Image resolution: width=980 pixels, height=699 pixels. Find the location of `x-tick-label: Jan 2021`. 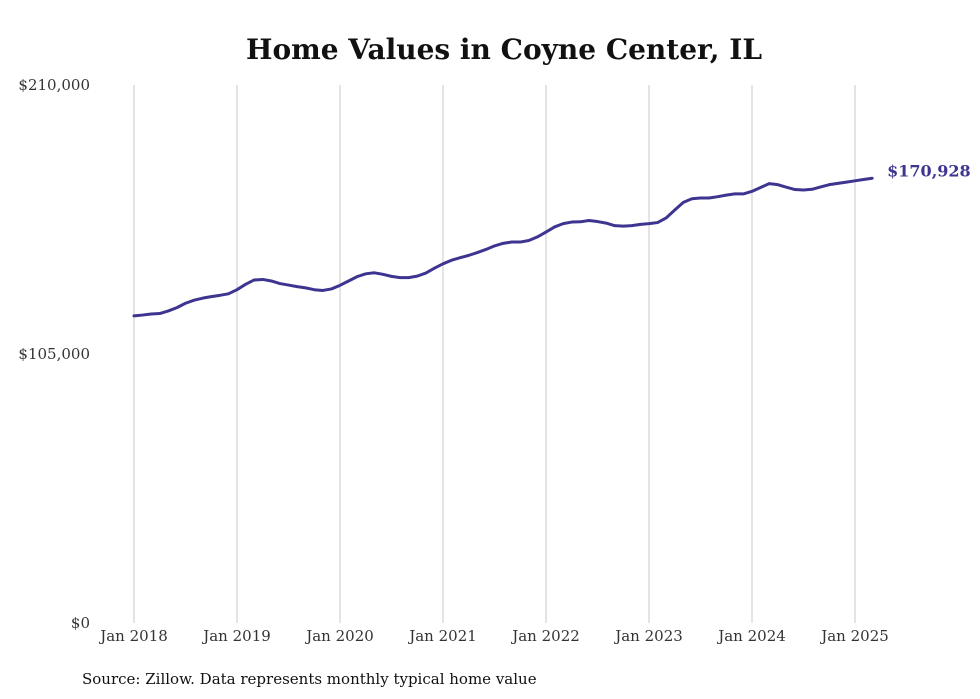

x-tick-label: Jan 2021 is located at coordinates (442, 636).